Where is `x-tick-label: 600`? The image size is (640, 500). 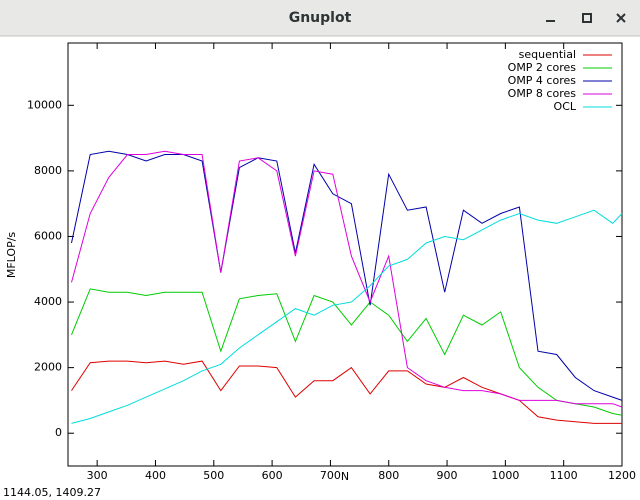 x-tick-label: 600 is located at coordinates (272, 475).